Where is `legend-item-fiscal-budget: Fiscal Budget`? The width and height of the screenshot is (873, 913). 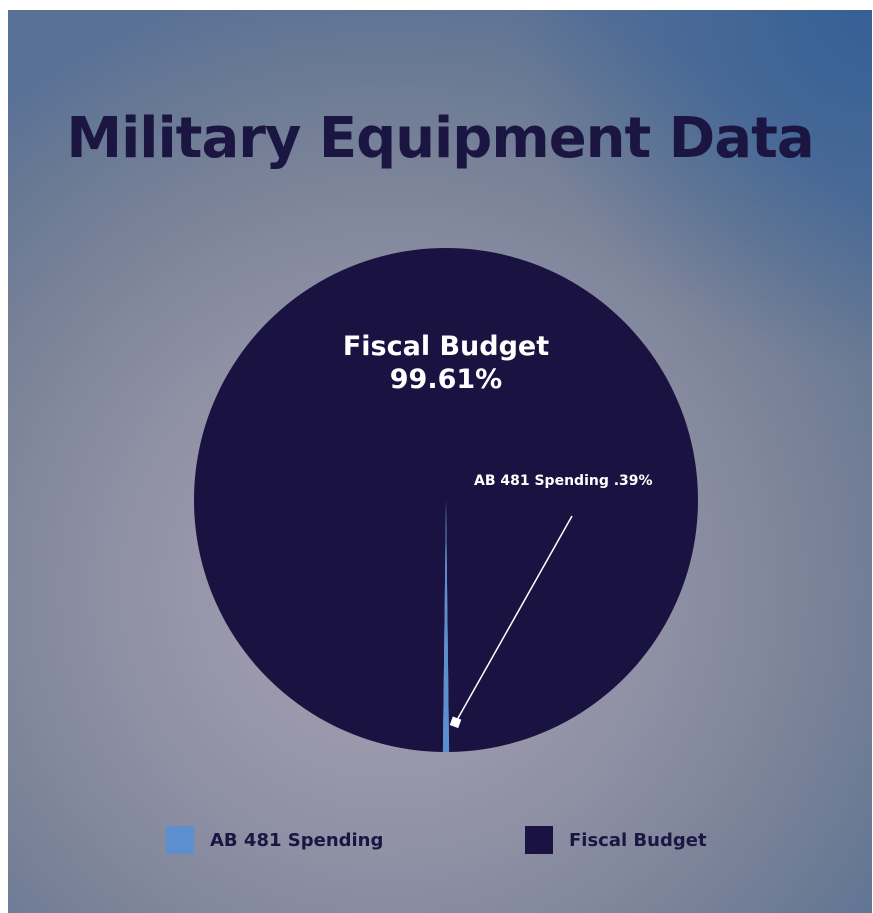 legend-item-fiscal-budget: Fiscal Budget is located at coordinates (616, 840).